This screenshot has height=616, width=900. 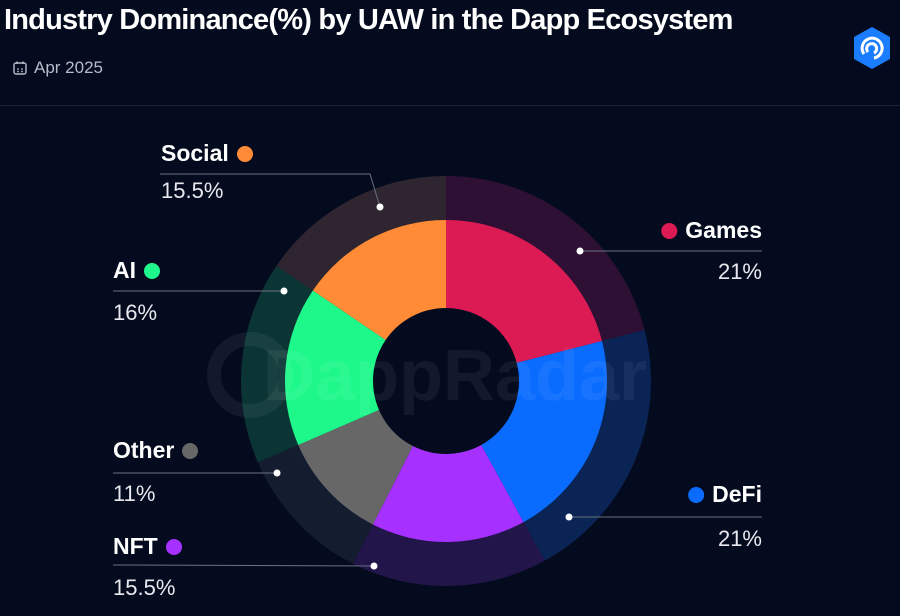 I want to click on legend-label-nft: NFT, so click(x=147, y=546).